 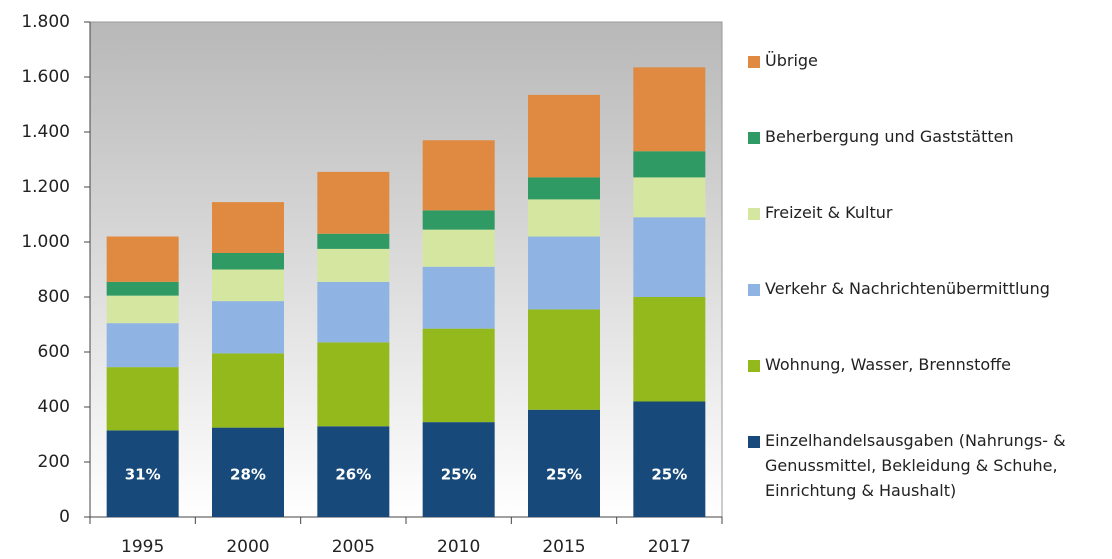 I want to click on x-tick-label: 2017, so click(x=669, y=547).